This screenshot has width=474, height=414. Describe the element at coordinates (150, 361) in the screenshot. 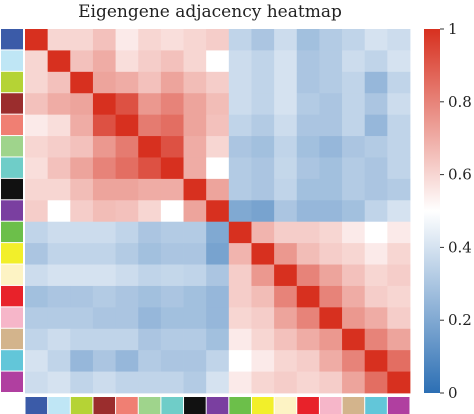

I see `heatmap-cell-r15-c5` at that location.